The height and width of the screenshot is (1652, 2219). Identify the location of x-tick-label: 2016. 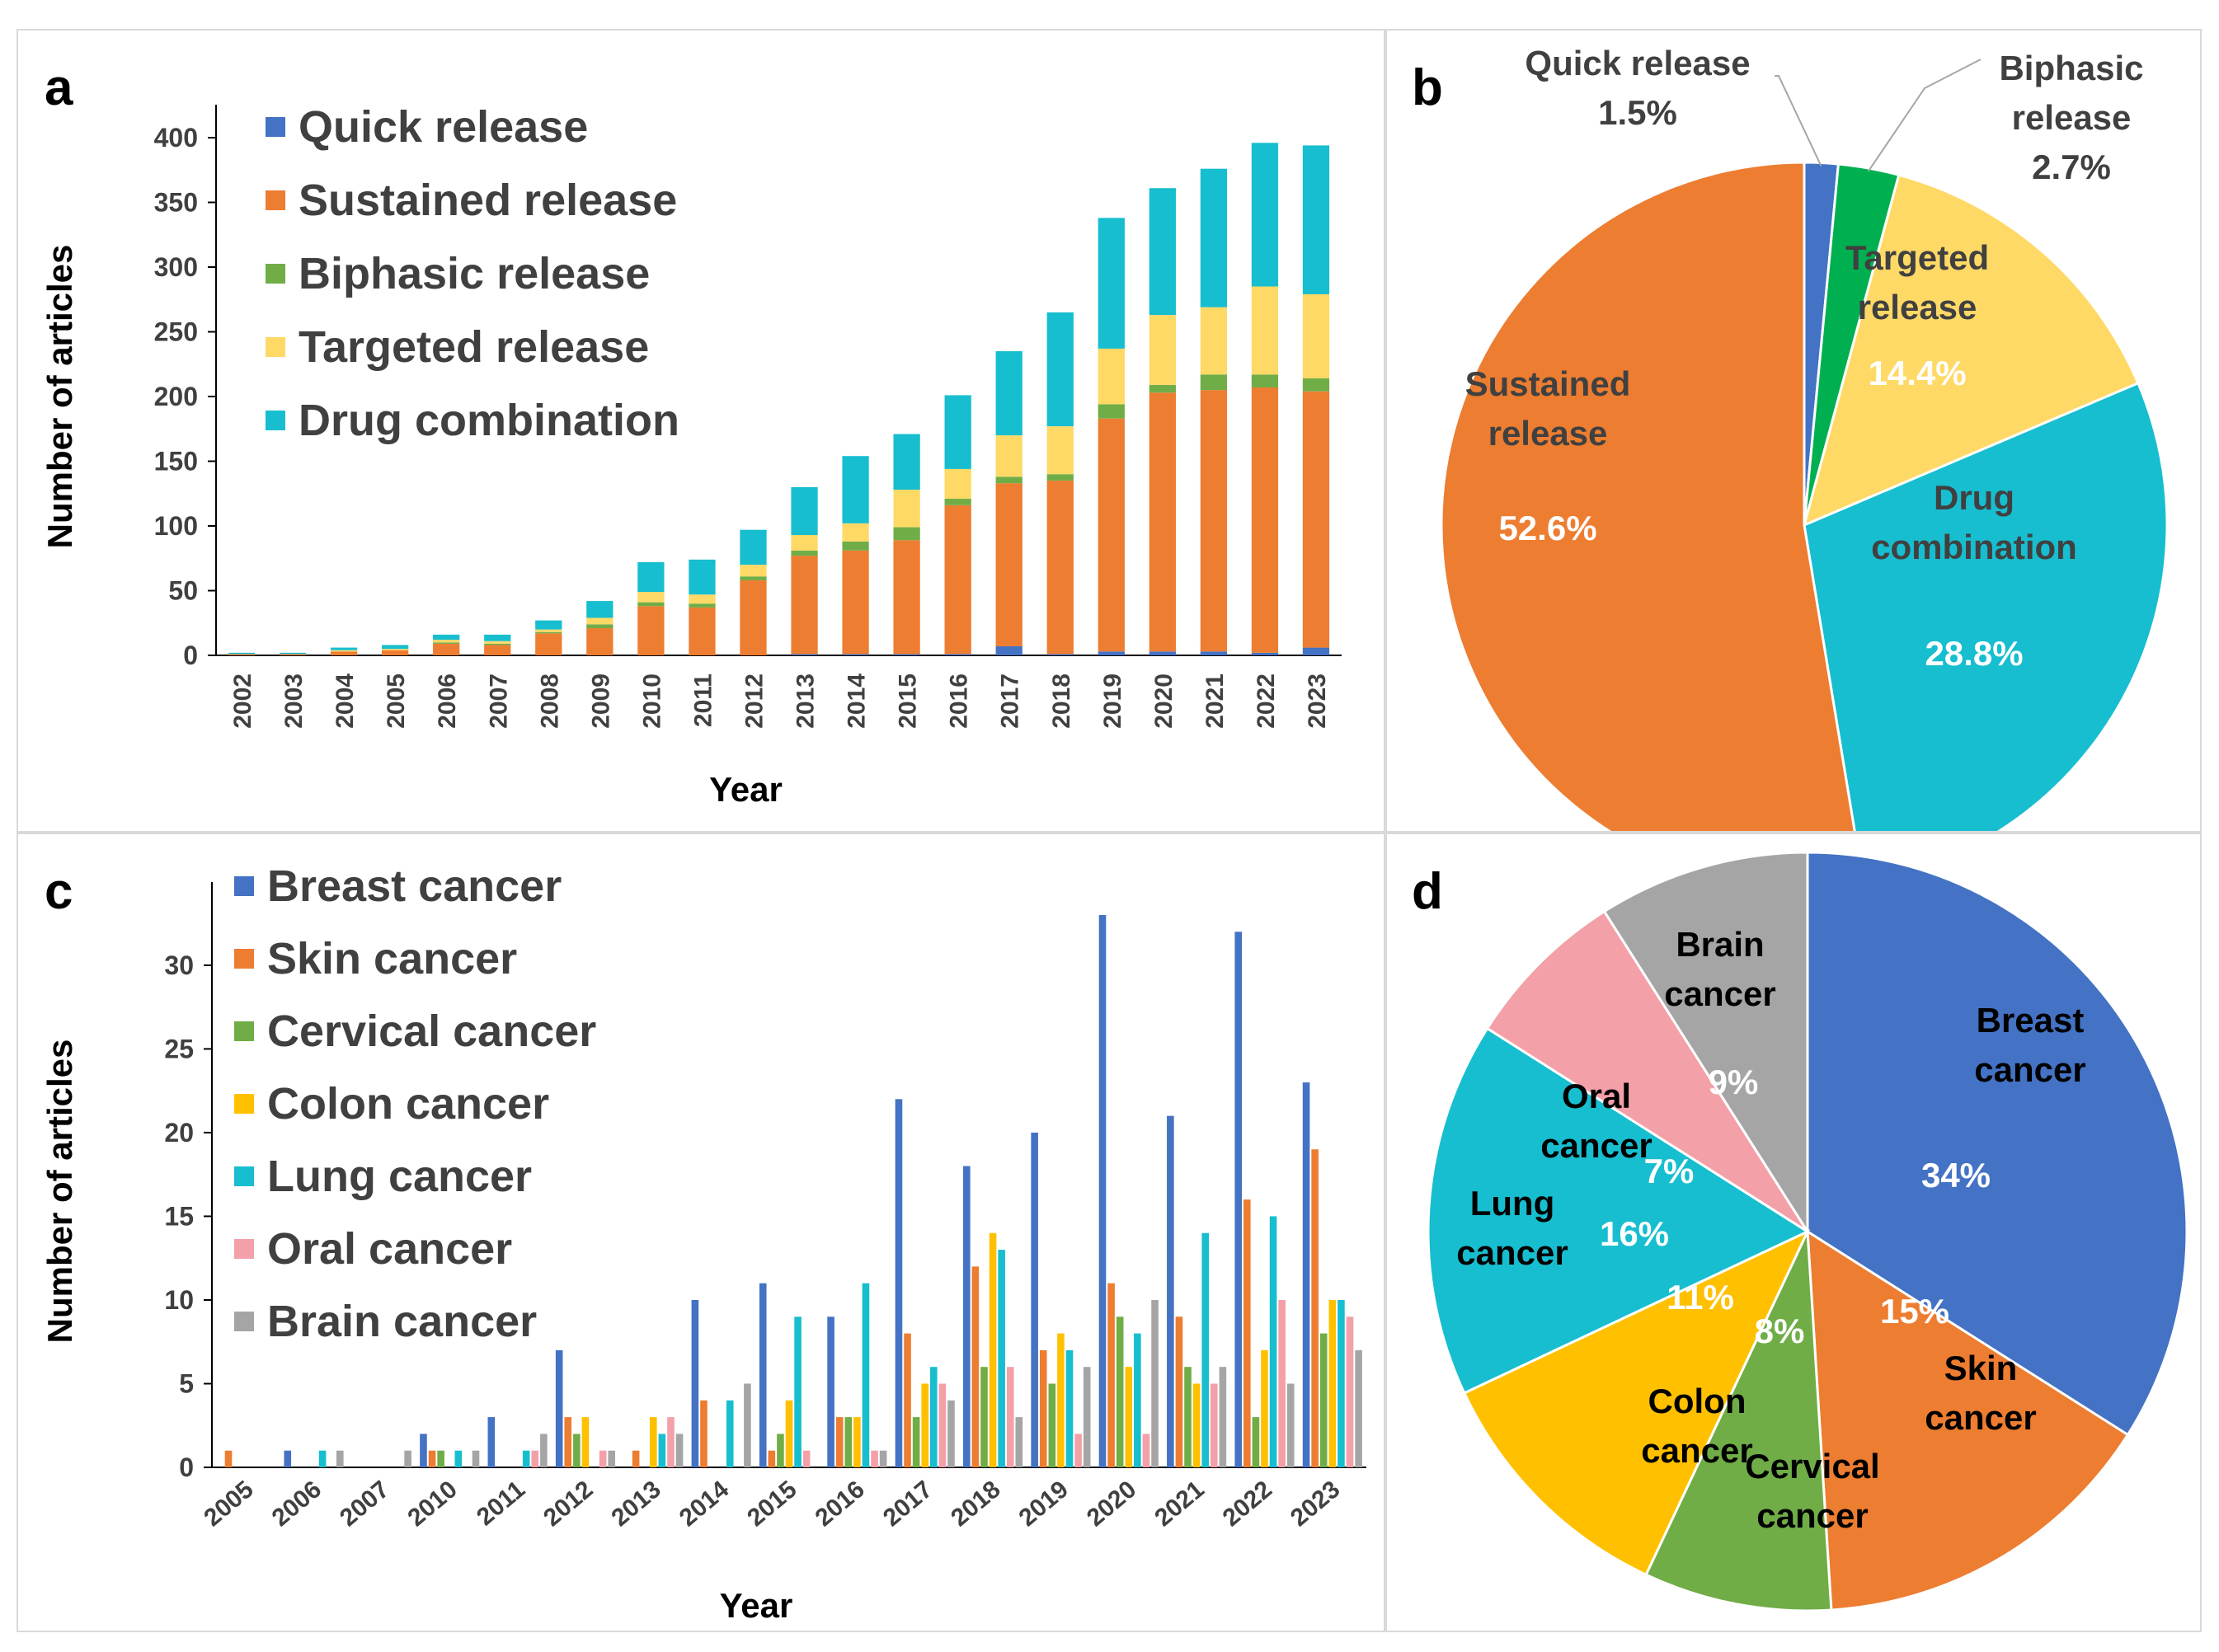
(840, 1504).